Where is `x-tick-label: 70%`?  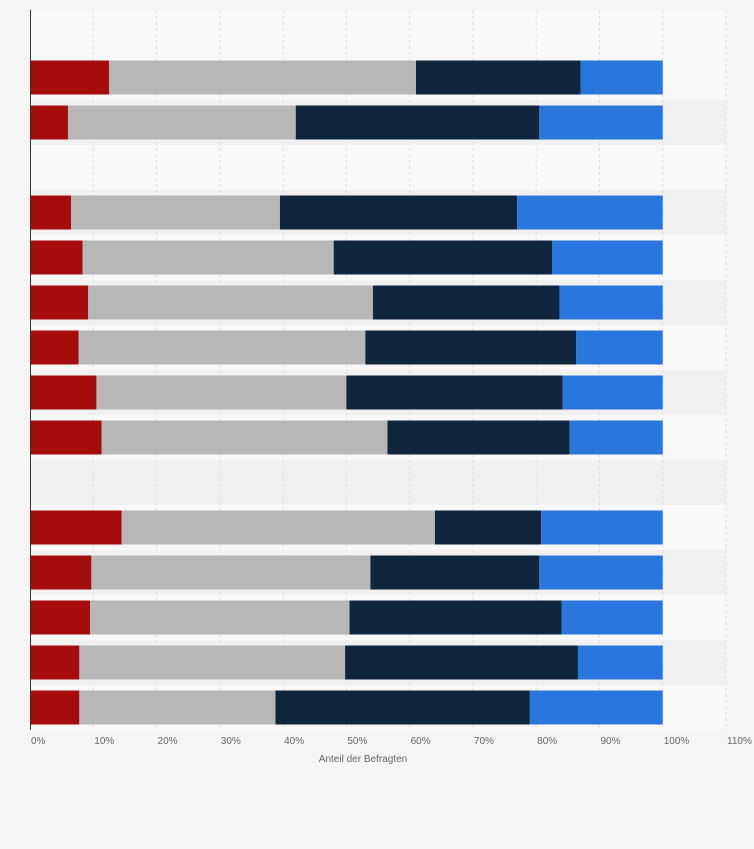
x-tick-label: 70% is located at coordinates (484, 741).